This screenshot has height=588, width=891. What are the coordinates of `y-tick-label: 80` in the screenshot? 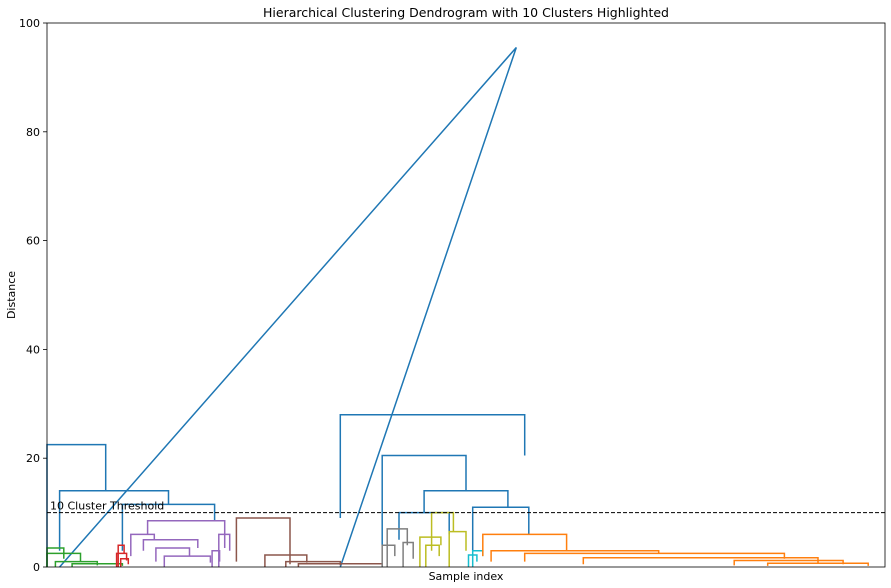 It's located at (33, 132).